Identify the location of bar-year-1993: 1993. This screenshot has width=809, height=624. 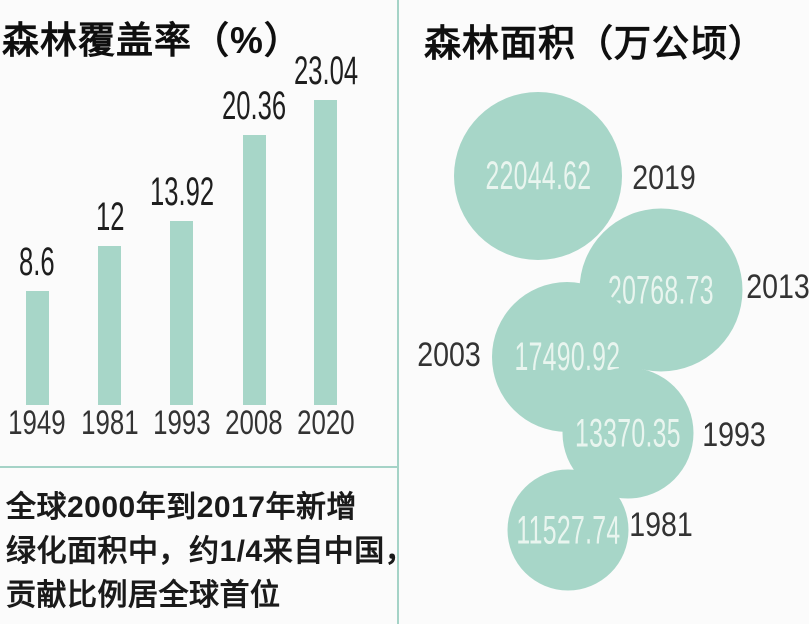
(182, 423).